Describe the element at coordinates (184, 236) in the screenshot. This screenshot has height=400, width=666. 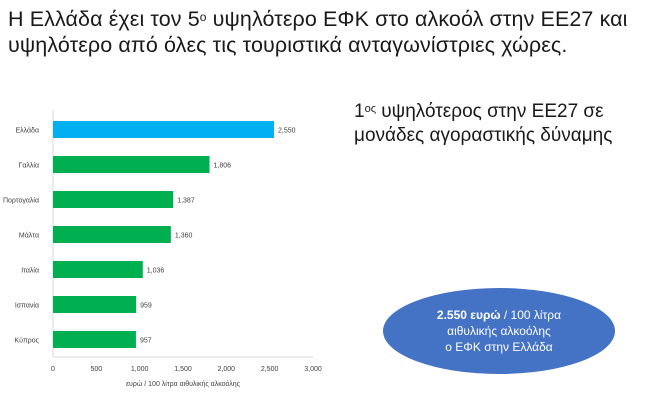
I see `data-label: 1,360` at that location.